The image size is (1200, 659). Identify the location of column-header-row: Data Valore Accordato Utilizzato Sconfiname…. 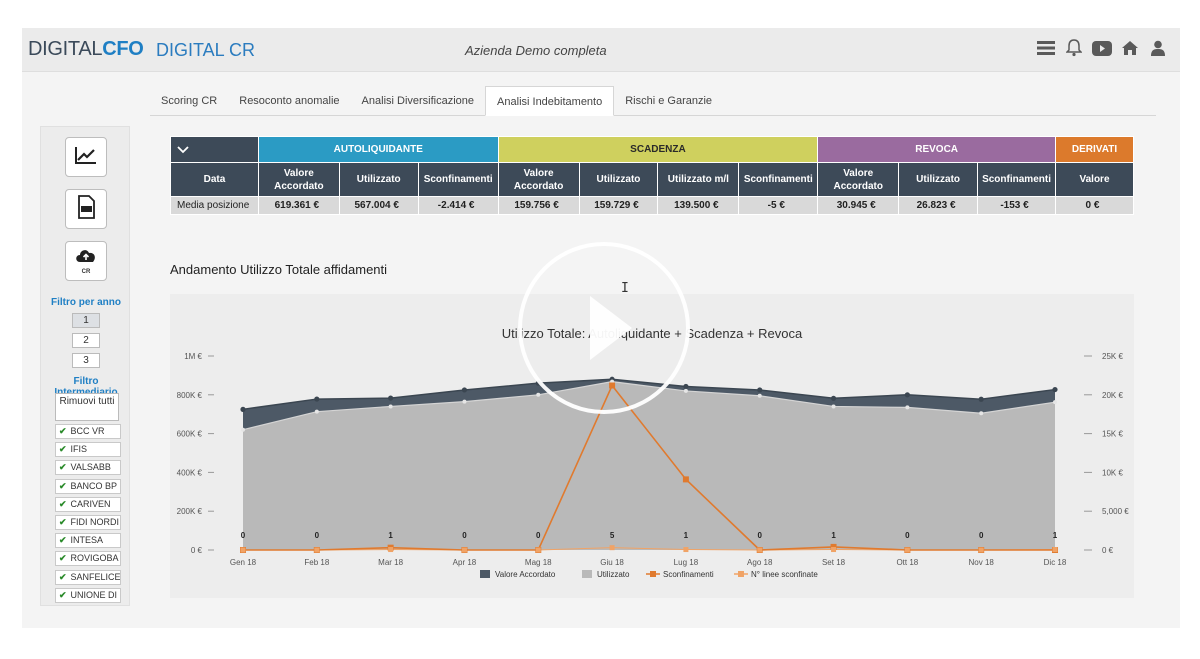
(652, 179).